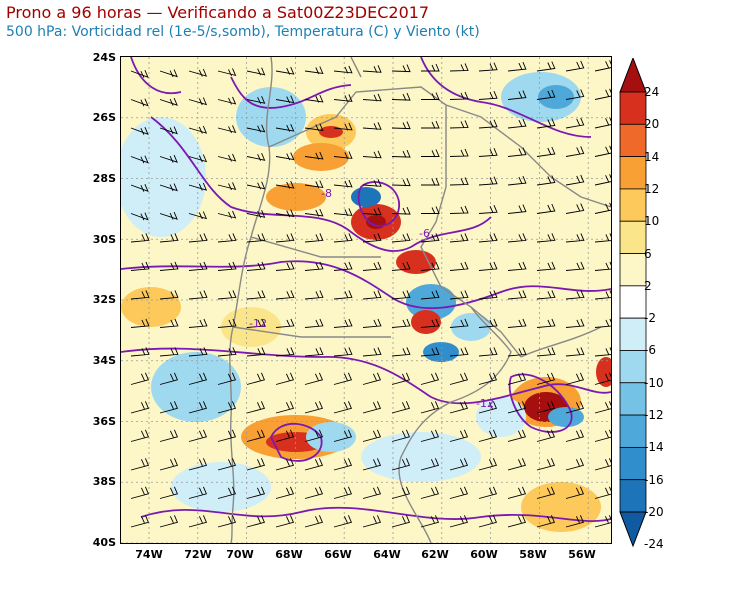 This screenshot has height=600, width=750. Describe the element at coordinates (652, 188) in the screenshot. I see `colorbar-label: 12` at that location.